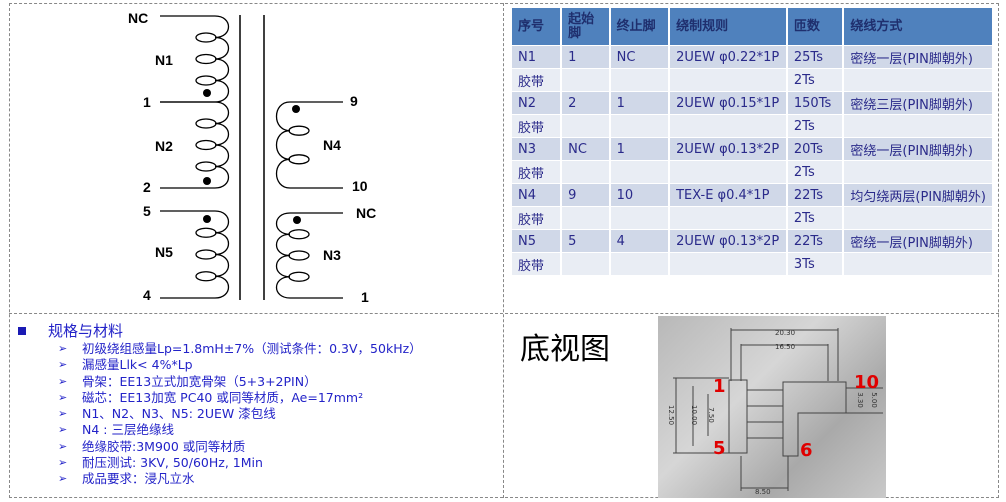  What do you see at coordinates (728, 27) in the screenshot?
I see `column-header: 绕制规则` at bounding box center [728, 27].